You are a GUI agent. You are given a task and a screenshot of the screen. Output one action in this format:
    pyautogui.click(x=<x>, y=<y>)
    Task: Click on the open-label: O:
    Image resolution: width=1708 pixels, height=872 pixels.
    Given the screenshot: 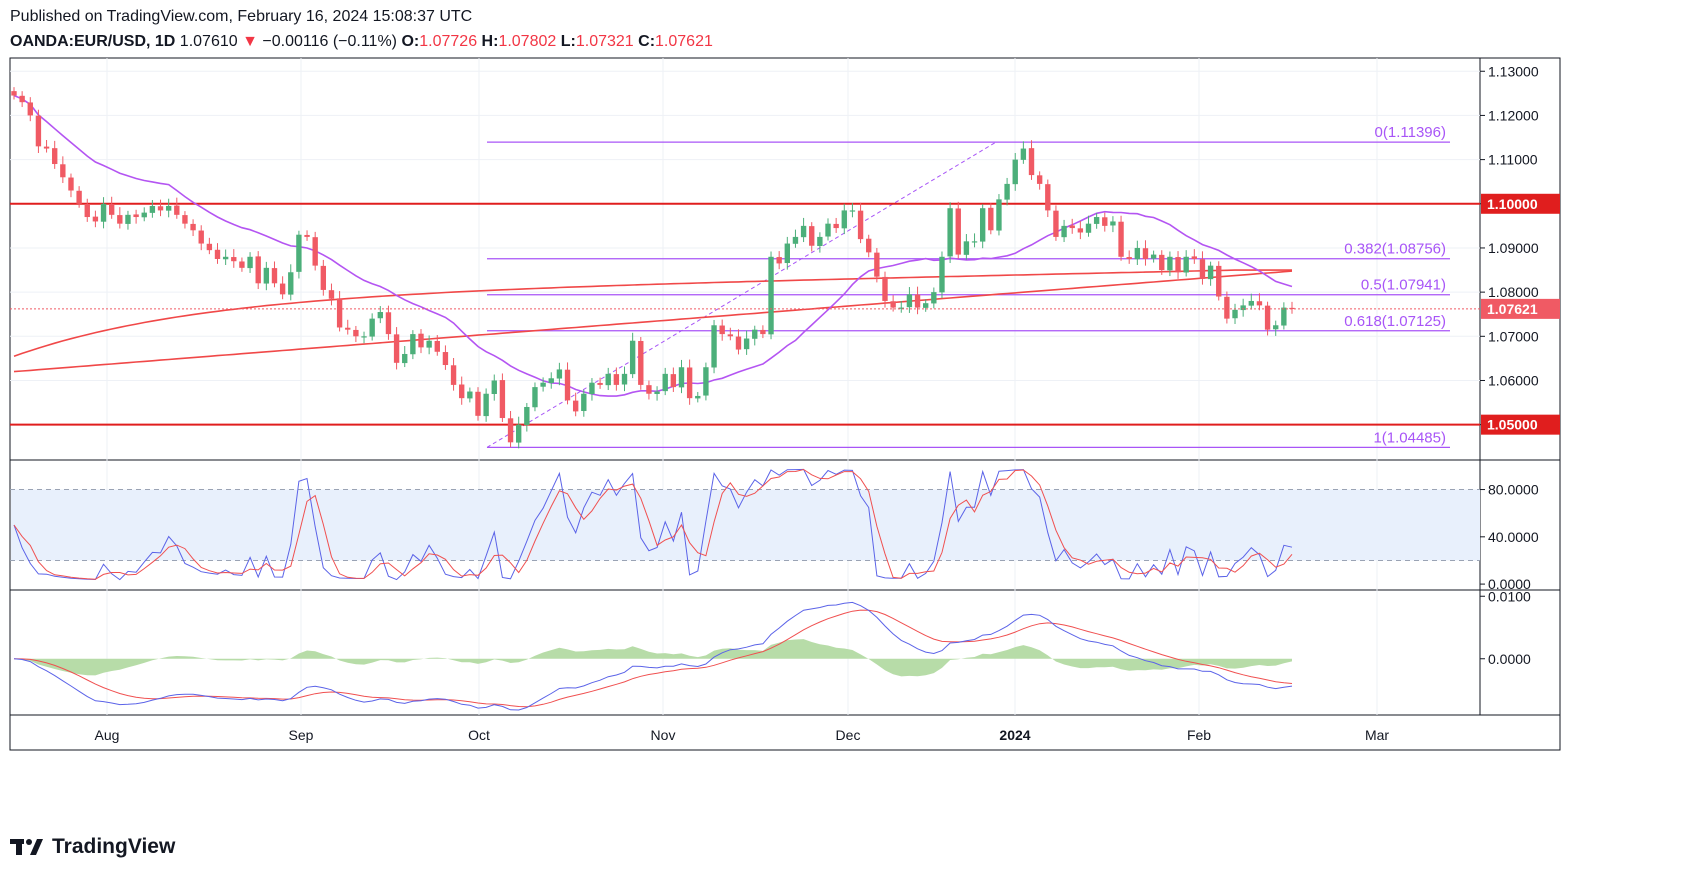 What is the action you would take?
    pyautogui.click(x=410, y=41)
    